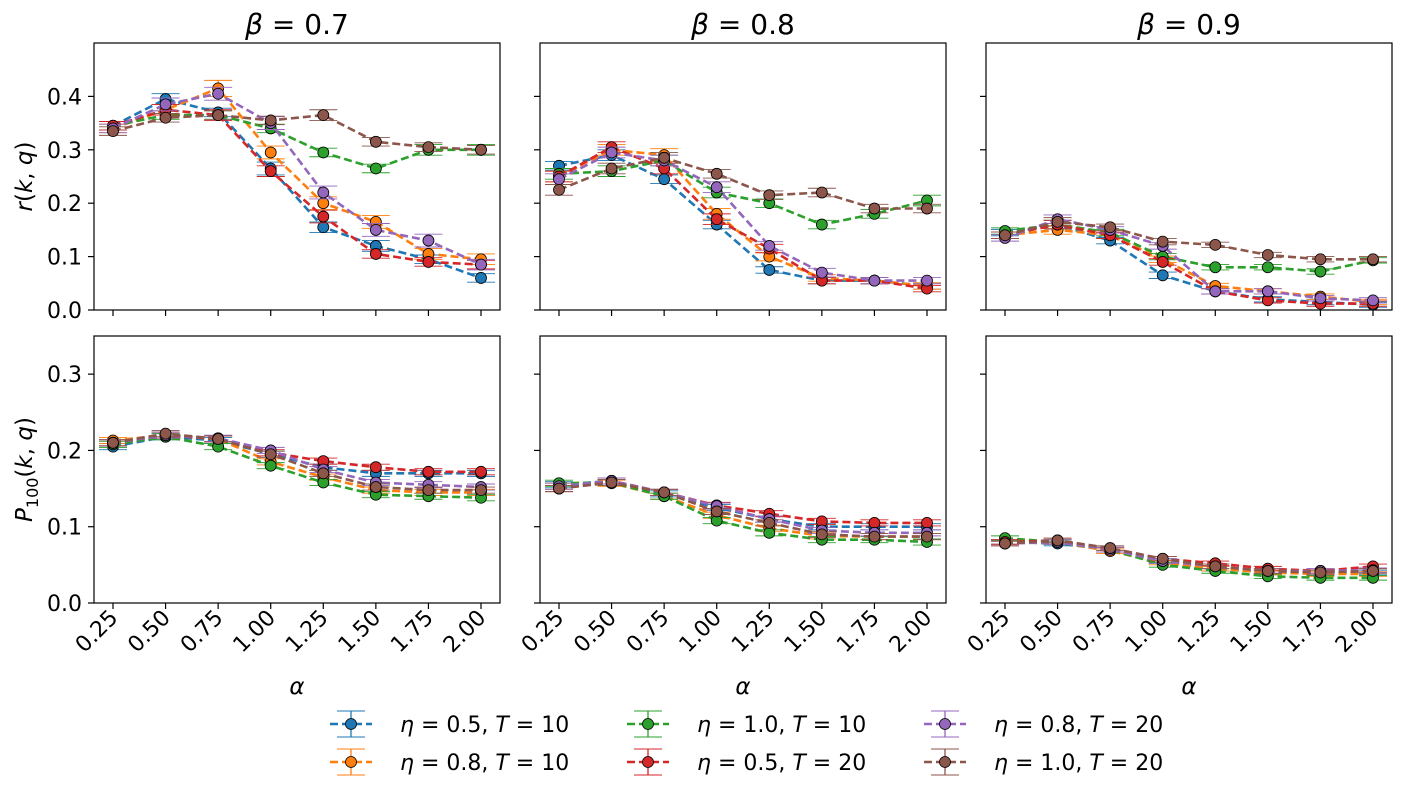 This screenshot has height=800, width=1410. I want to click on legend-entry-4: η = 0.5, T = 20, so click(746, 762).